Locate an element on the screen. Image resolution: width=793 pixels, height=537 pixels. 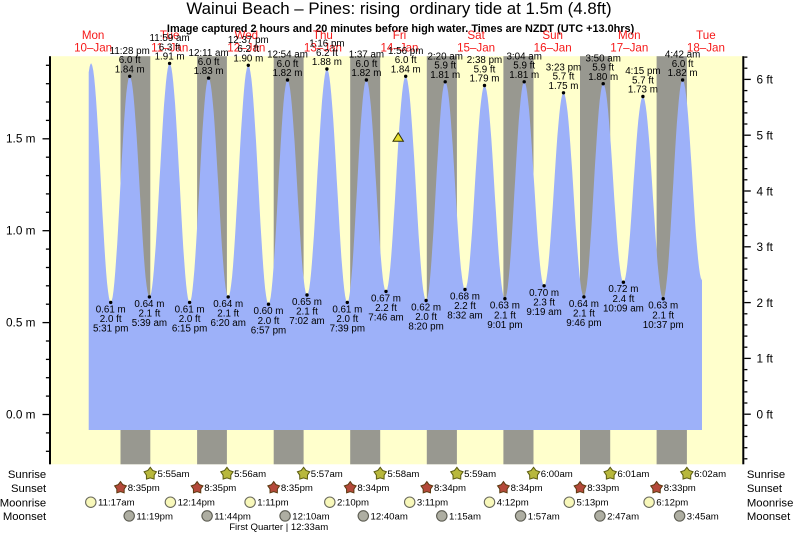
svg-text: 18–Jan is located at coordinates (706, 48).